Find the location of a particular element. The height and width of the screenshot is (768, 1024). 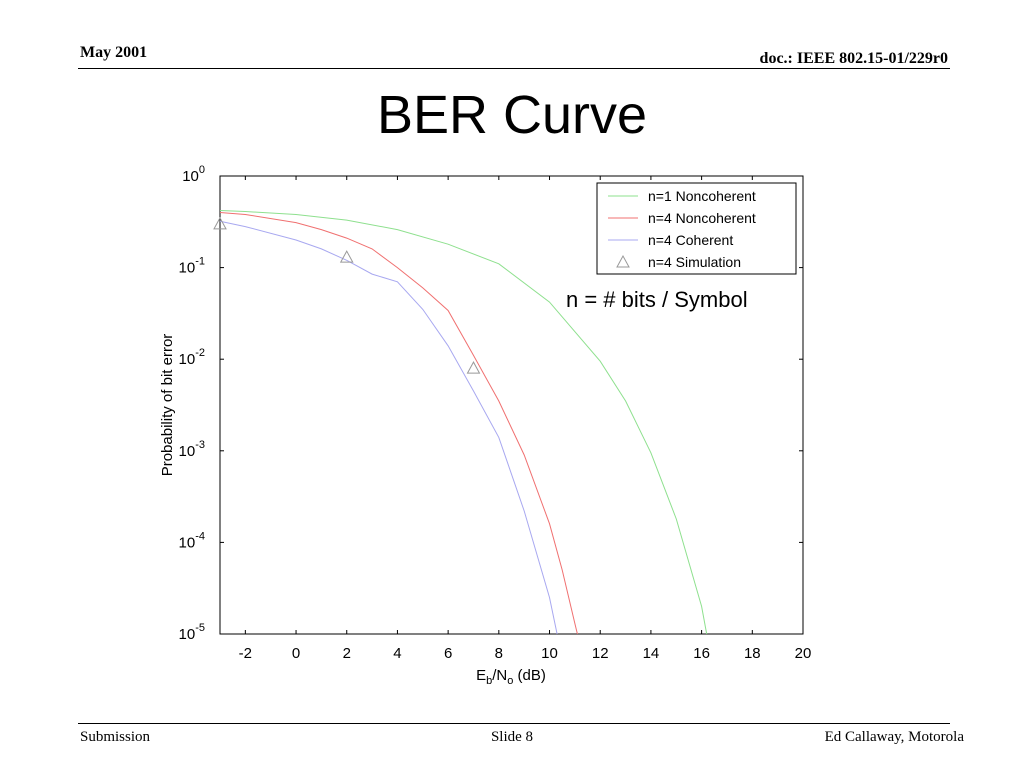

legend-marker-n4-simulation is located at coordinates (623, 261).